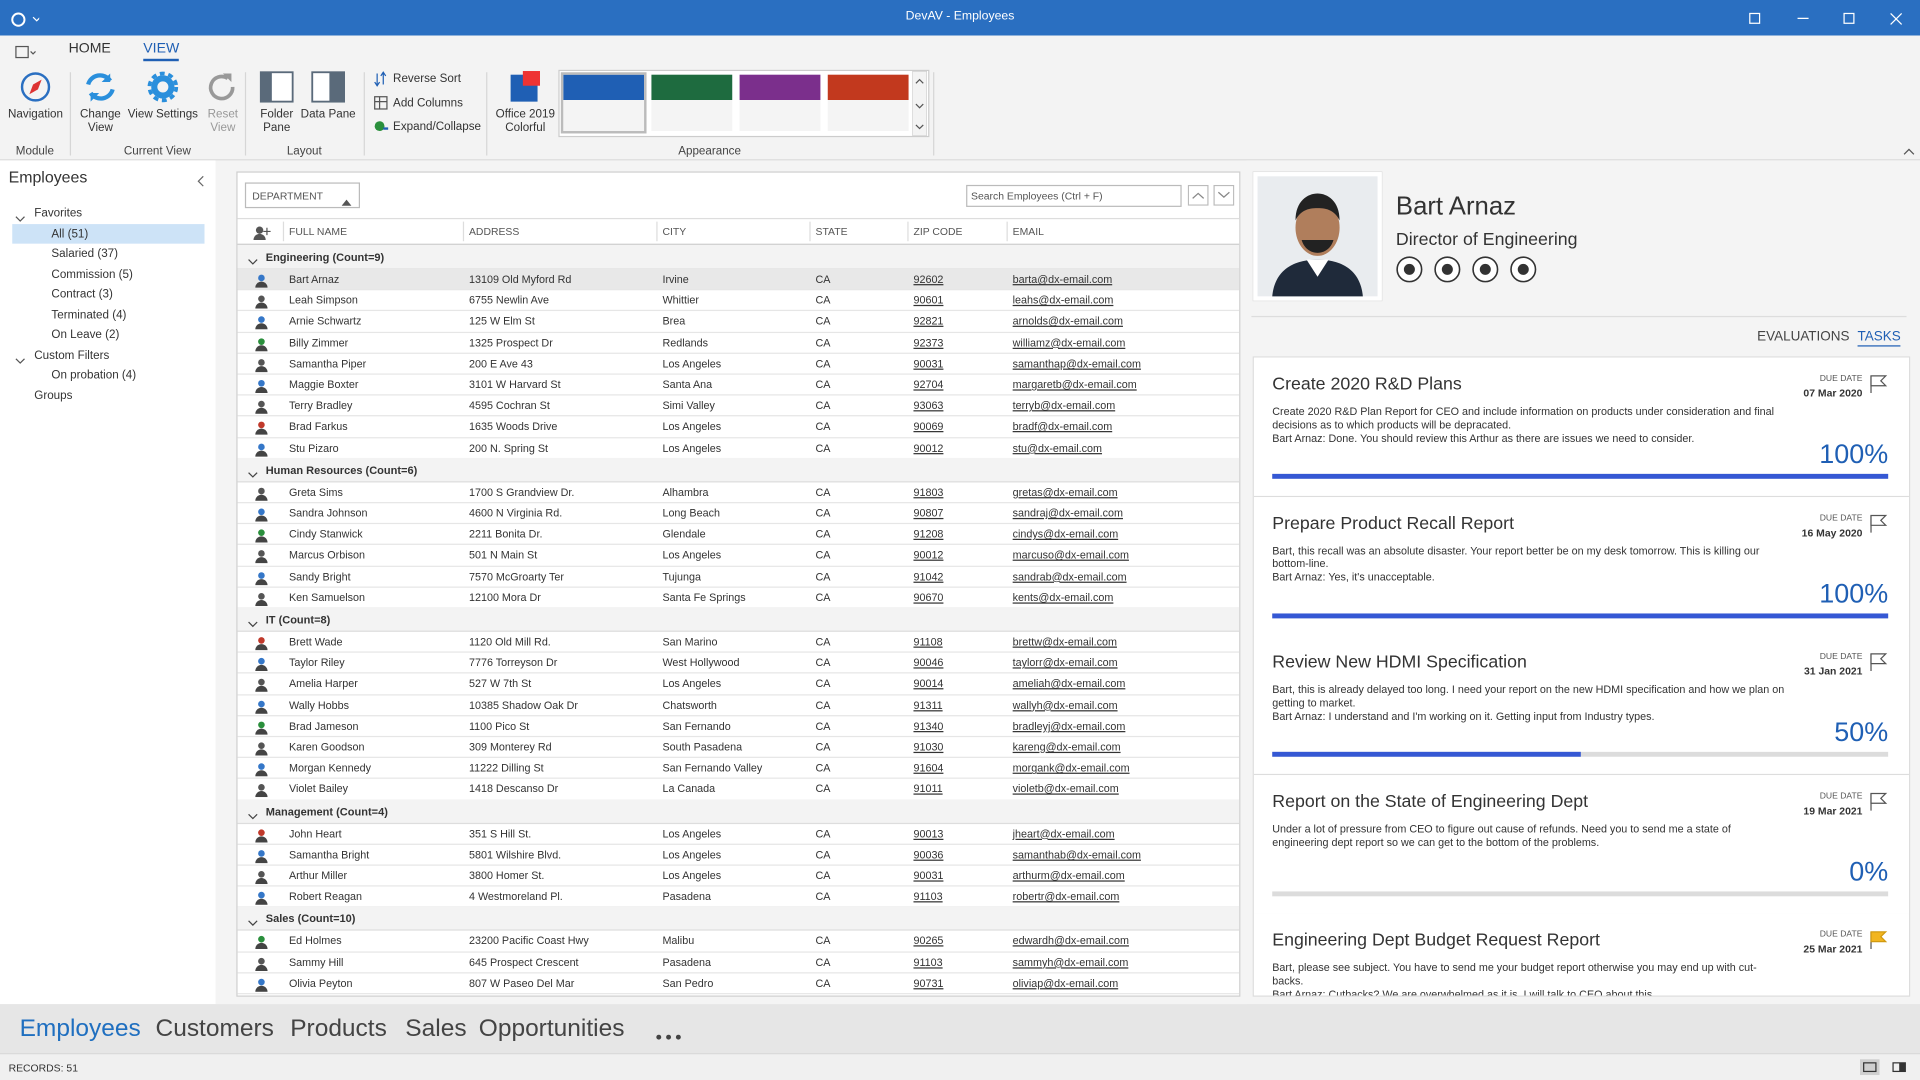 The height and width of the screenshot is (1080, 1920). What do you see at coordinates (928, 342) in the screenshot?
I see `cell: 92373` at bounding box center [928, 342].